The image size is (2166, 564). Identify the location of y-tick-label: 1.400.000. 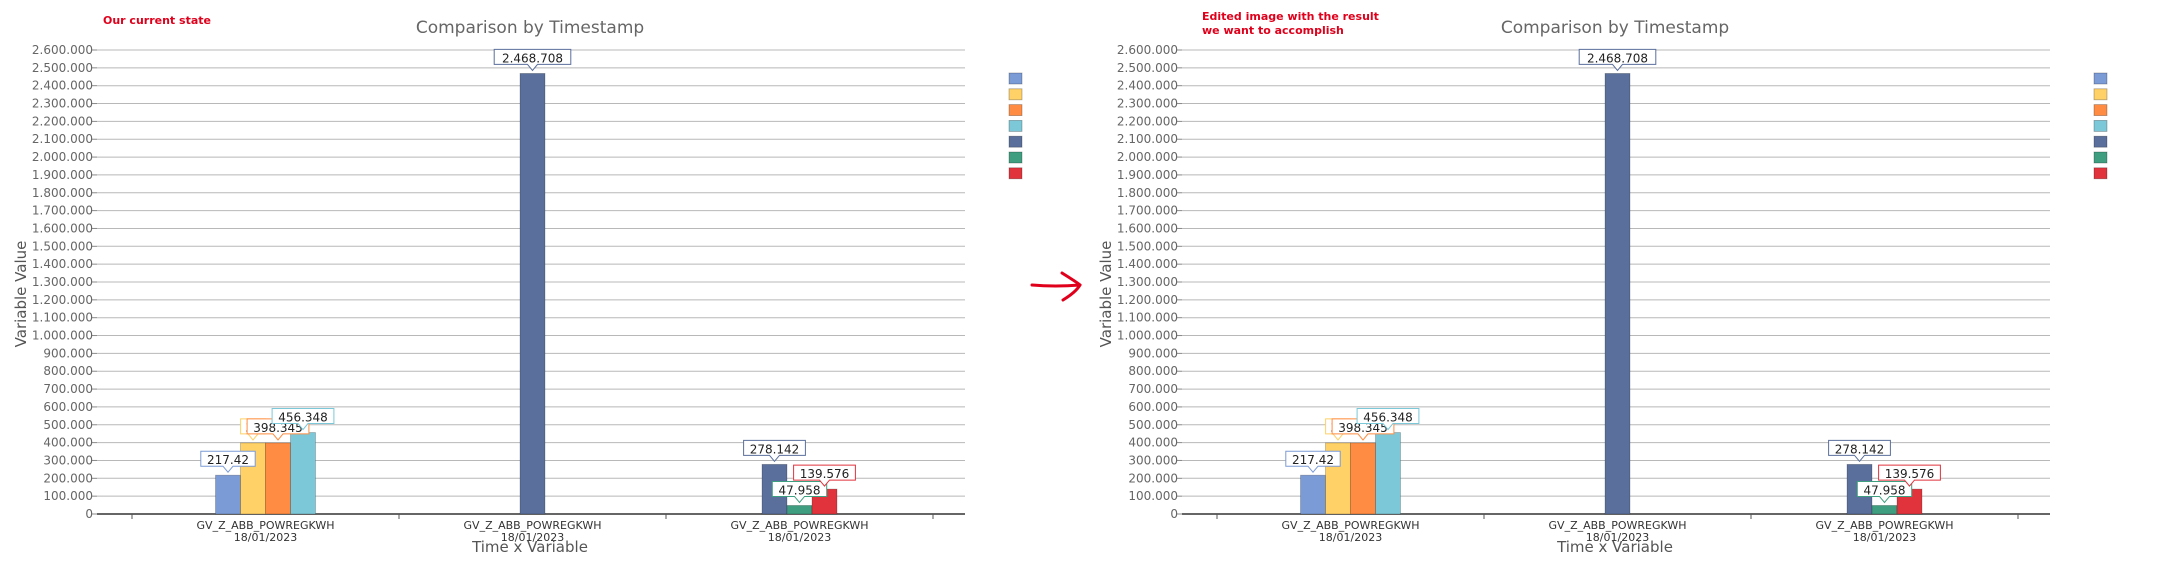
(1147, 264).